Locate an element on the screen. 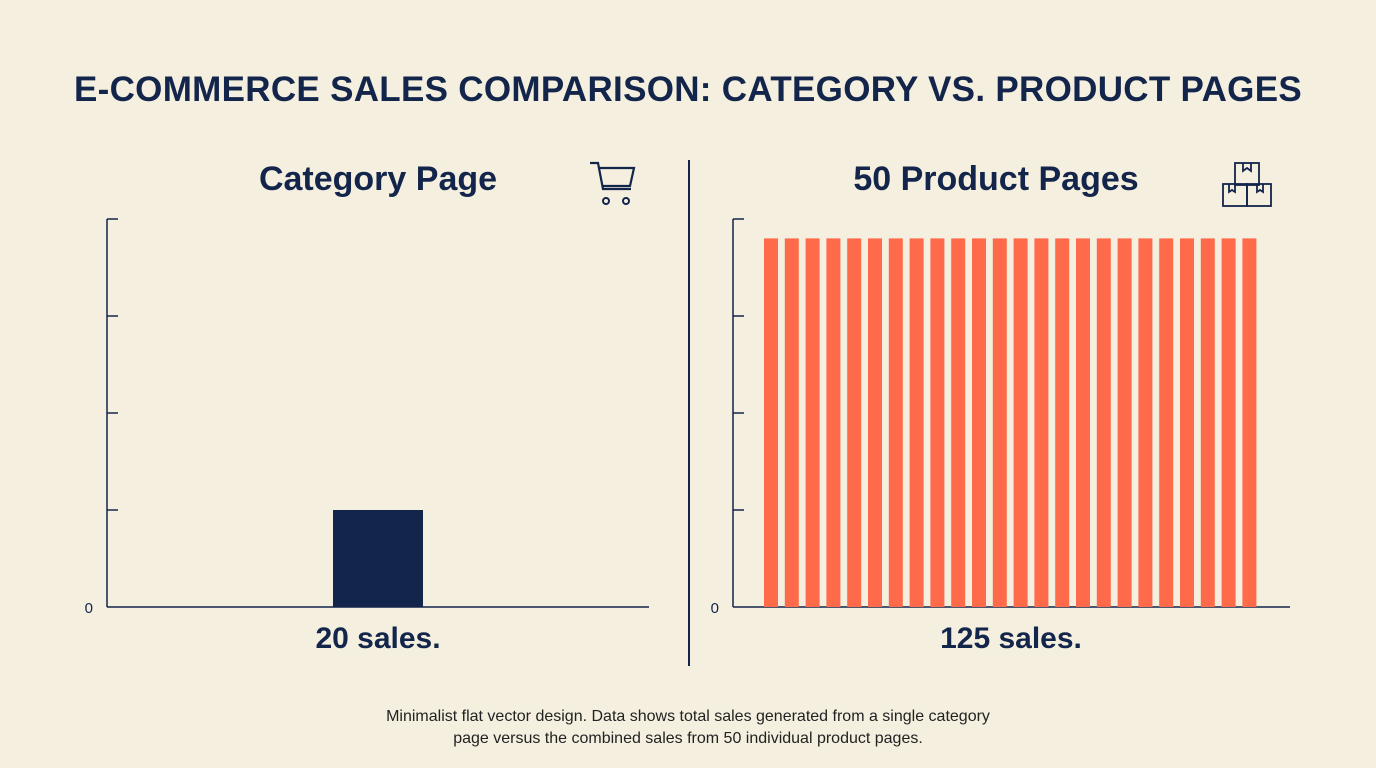  shopping-cart-icon is located at coordinates (613, 183).